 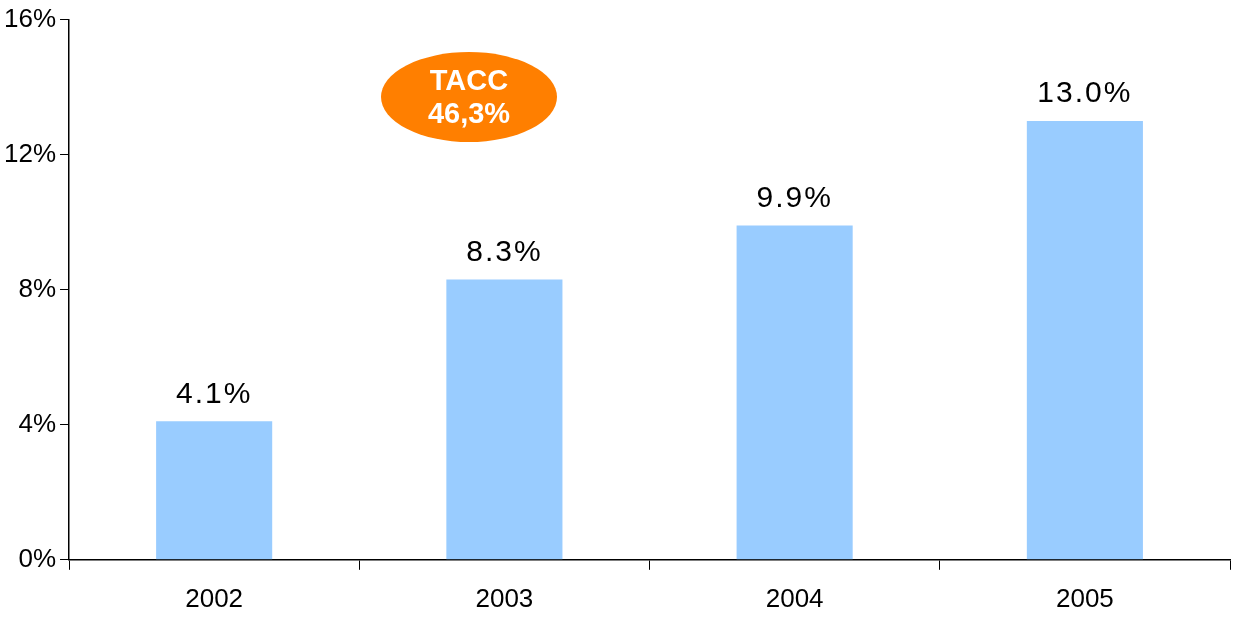 What do you see at coordinates (794, 196) in the screenshot?
I see `data-label: 9.9%` at bounding box center [794, 196].